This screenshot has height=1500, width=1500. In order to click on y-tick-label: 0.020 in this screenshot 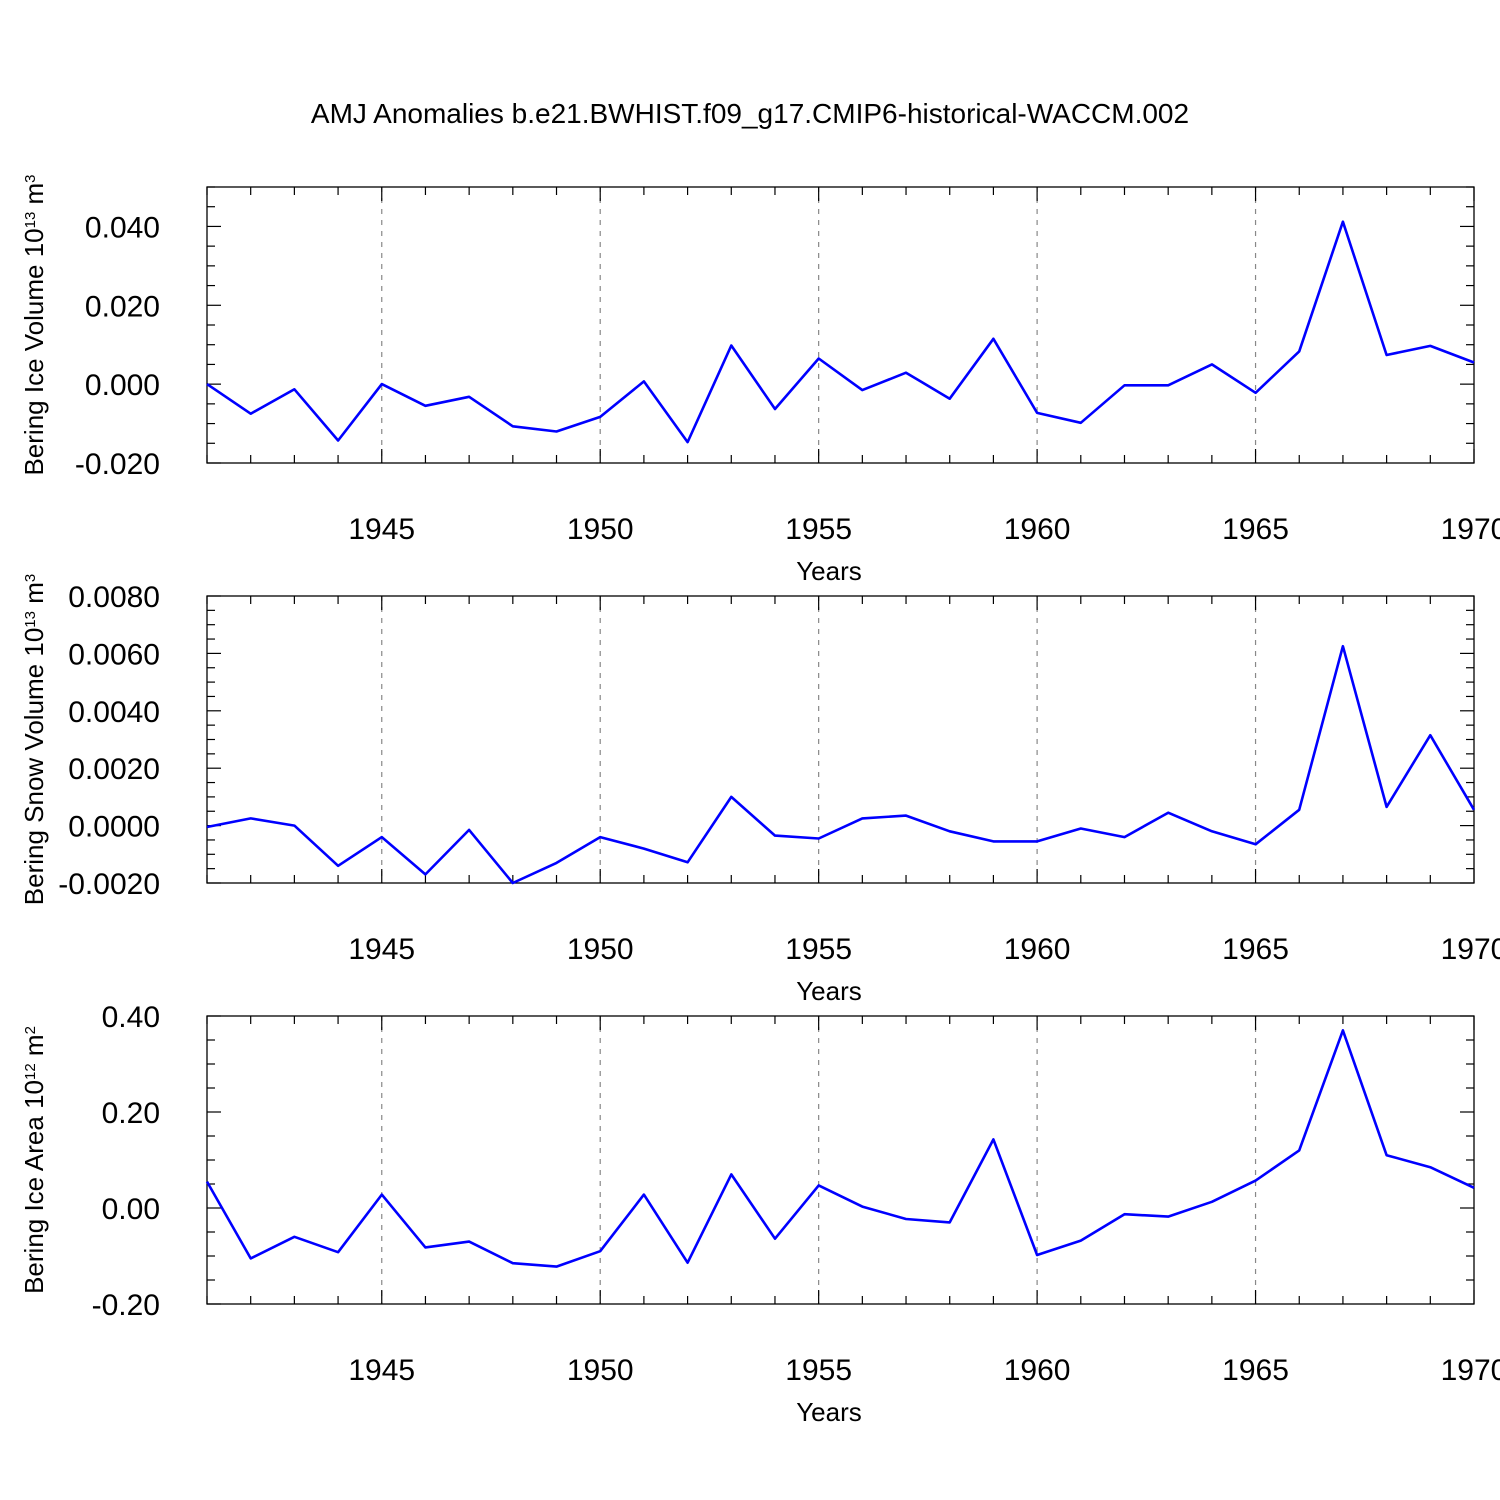, I will do `click(122, 306)`.